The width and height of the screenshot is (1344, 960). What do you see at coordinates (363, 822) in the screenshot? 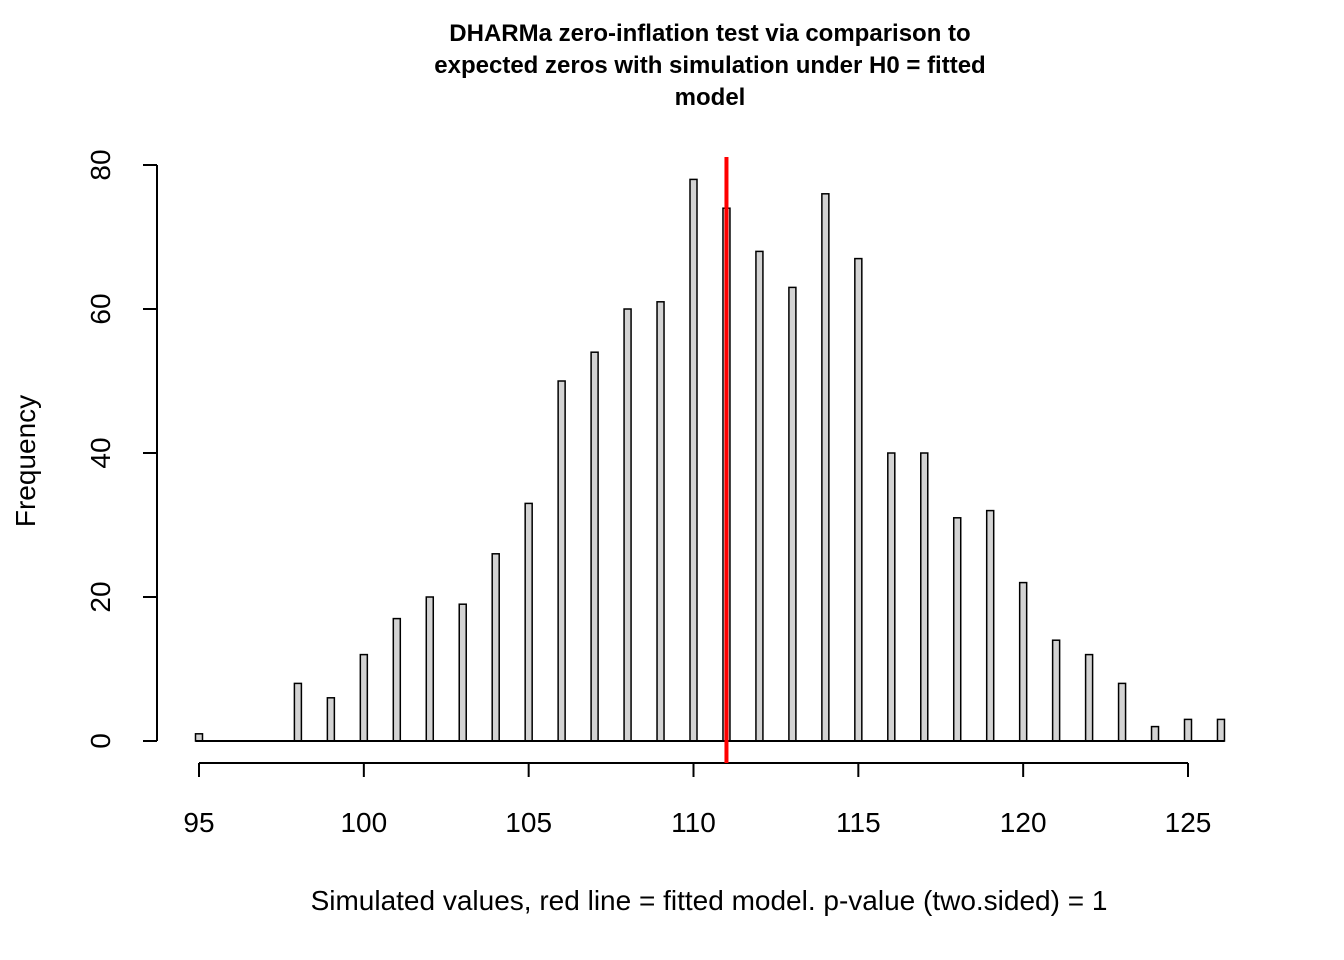
I see `x-tick-label: 100` at bounding box center [363, 822].